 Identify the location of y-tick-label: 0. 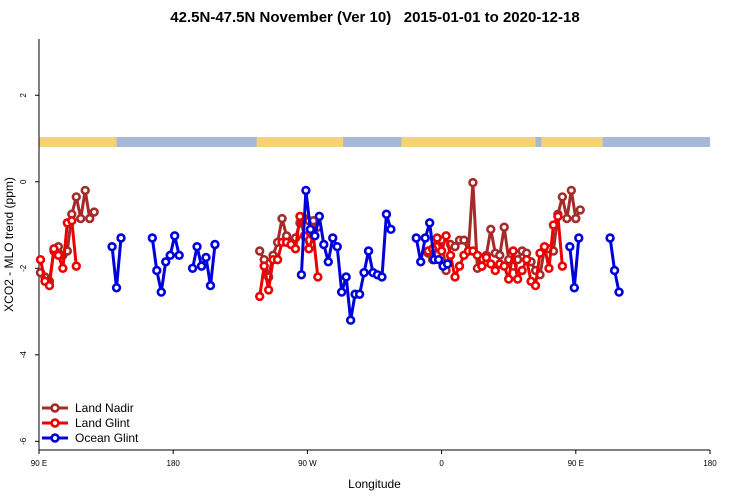
(23, 181).